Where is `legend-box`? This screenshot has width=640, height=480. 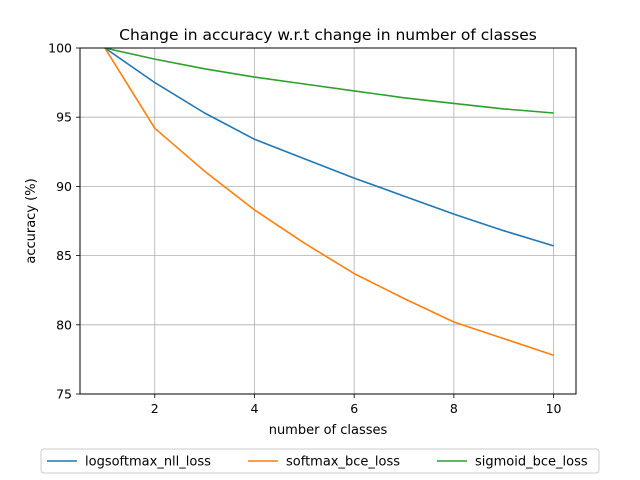 legend-box is located at coordinates (320, 461).